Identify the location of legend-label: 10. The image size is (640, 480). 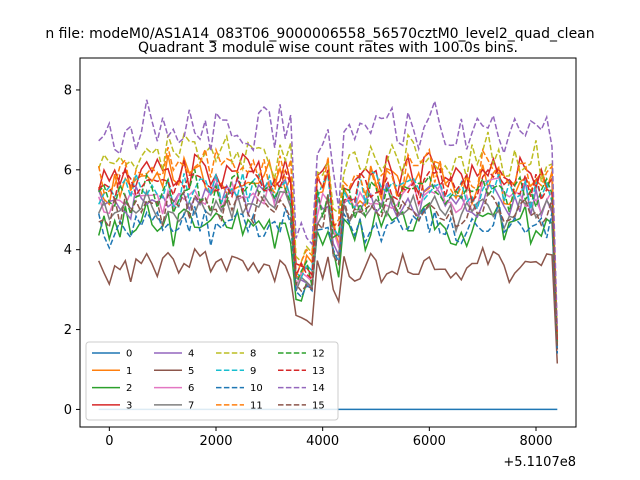
(256, 388).